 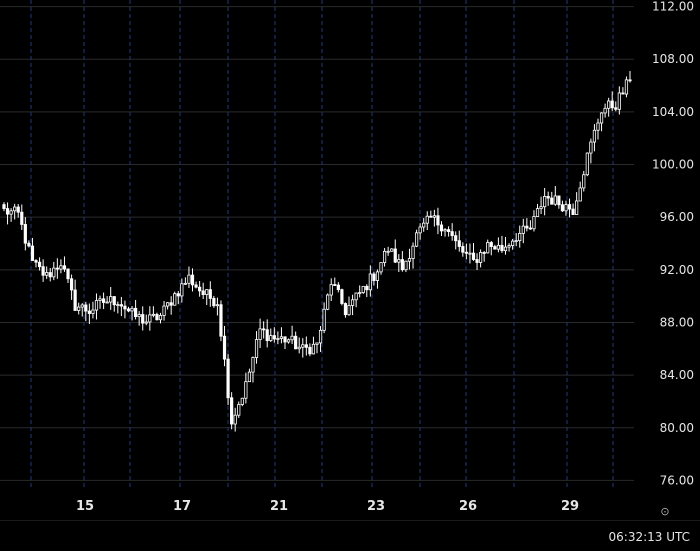 I want to click on x-tick-label: 15, so click(x=85, y=506).